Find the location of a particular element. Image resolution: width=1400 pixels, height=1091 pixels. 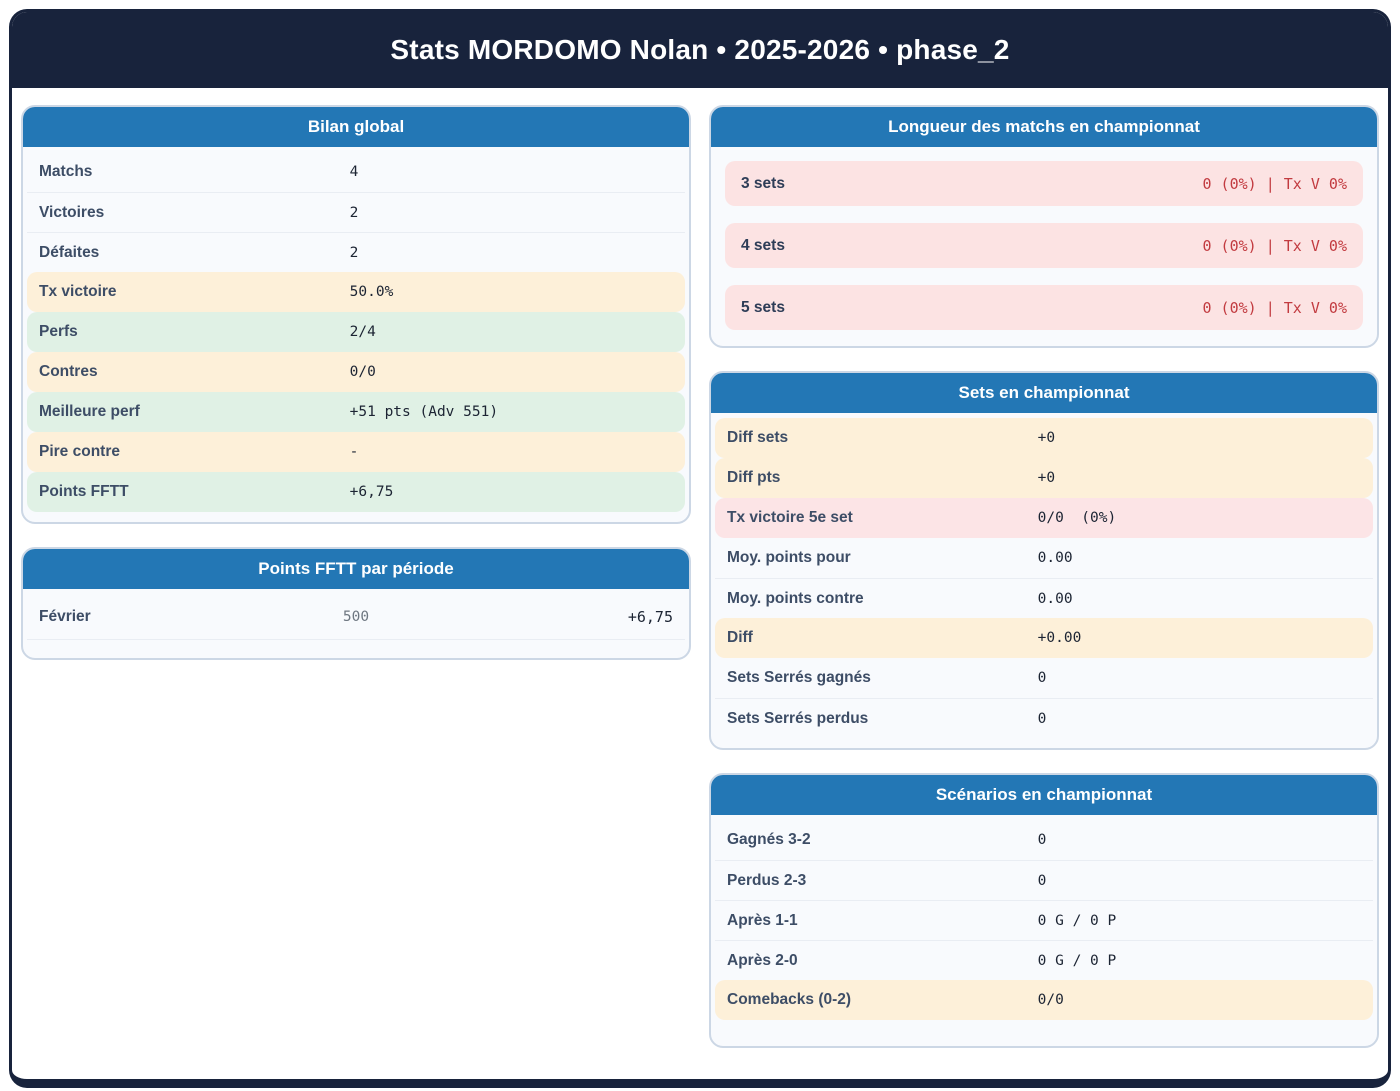

stat-label: Défaites is located at coordinates (69, 252).